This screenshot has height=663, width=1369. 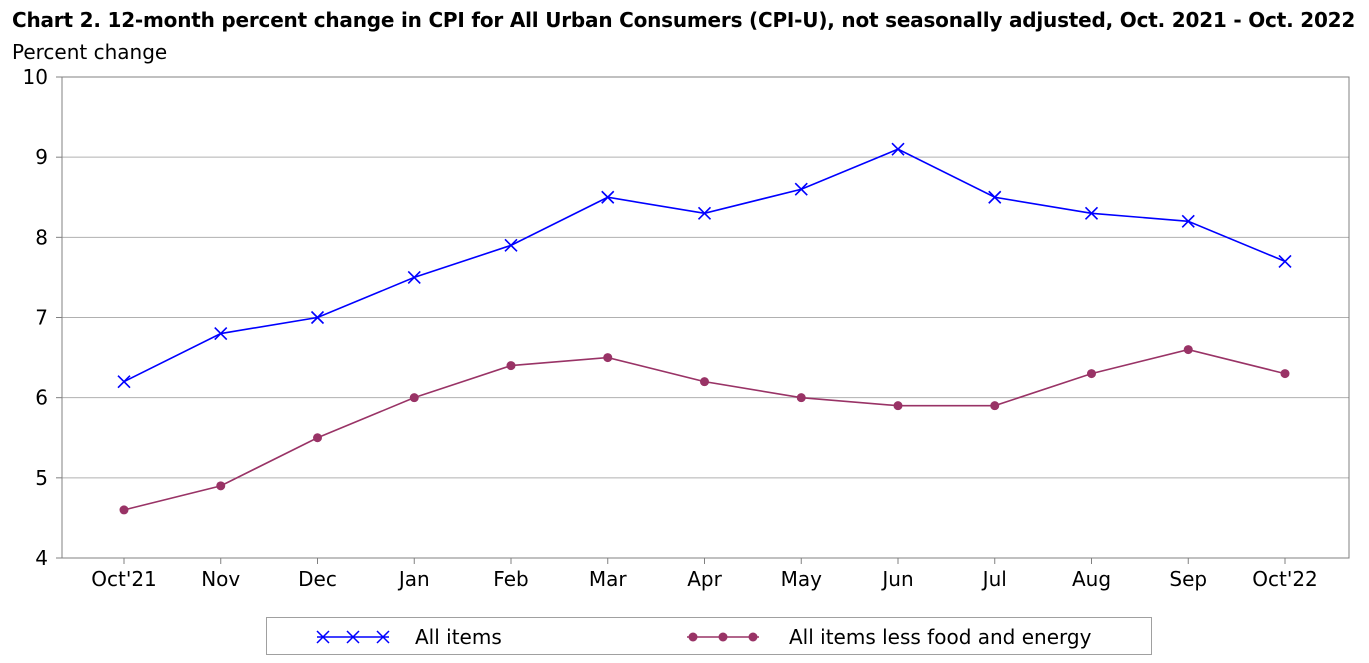 I want to click on x-tick-label: Feb, so click(x=510, y=579).